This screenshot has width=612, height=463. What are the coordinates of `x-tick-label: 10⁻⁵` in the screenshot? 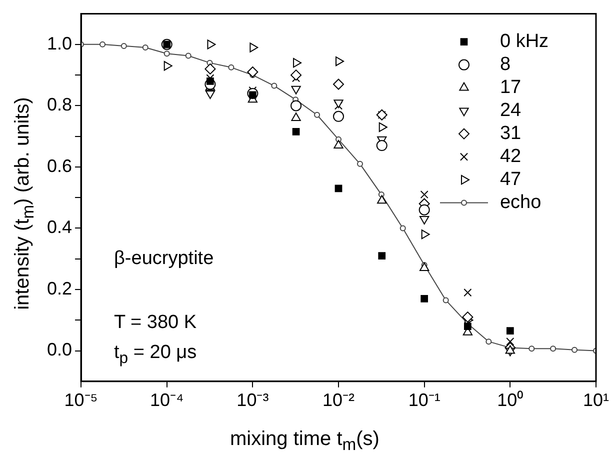 It's located at (81, 400).